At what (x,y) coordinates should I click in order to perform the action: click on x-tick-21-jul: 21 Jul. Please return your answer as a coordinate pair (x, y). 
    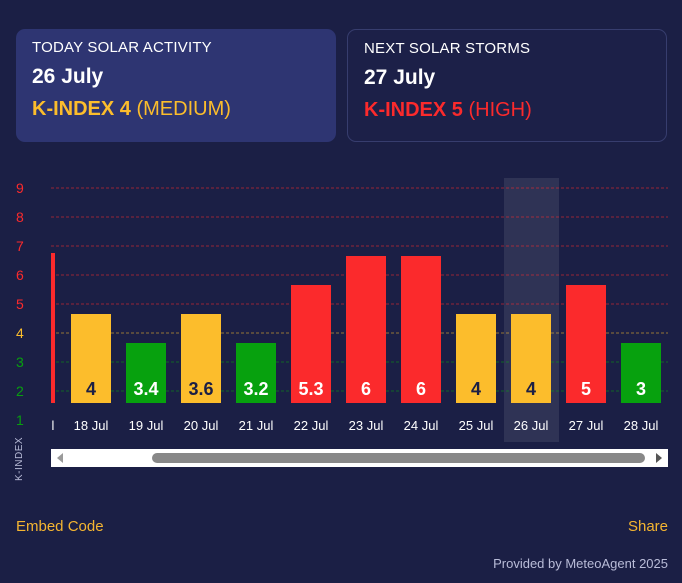
    Looking at the image, I should click on (256, 425).